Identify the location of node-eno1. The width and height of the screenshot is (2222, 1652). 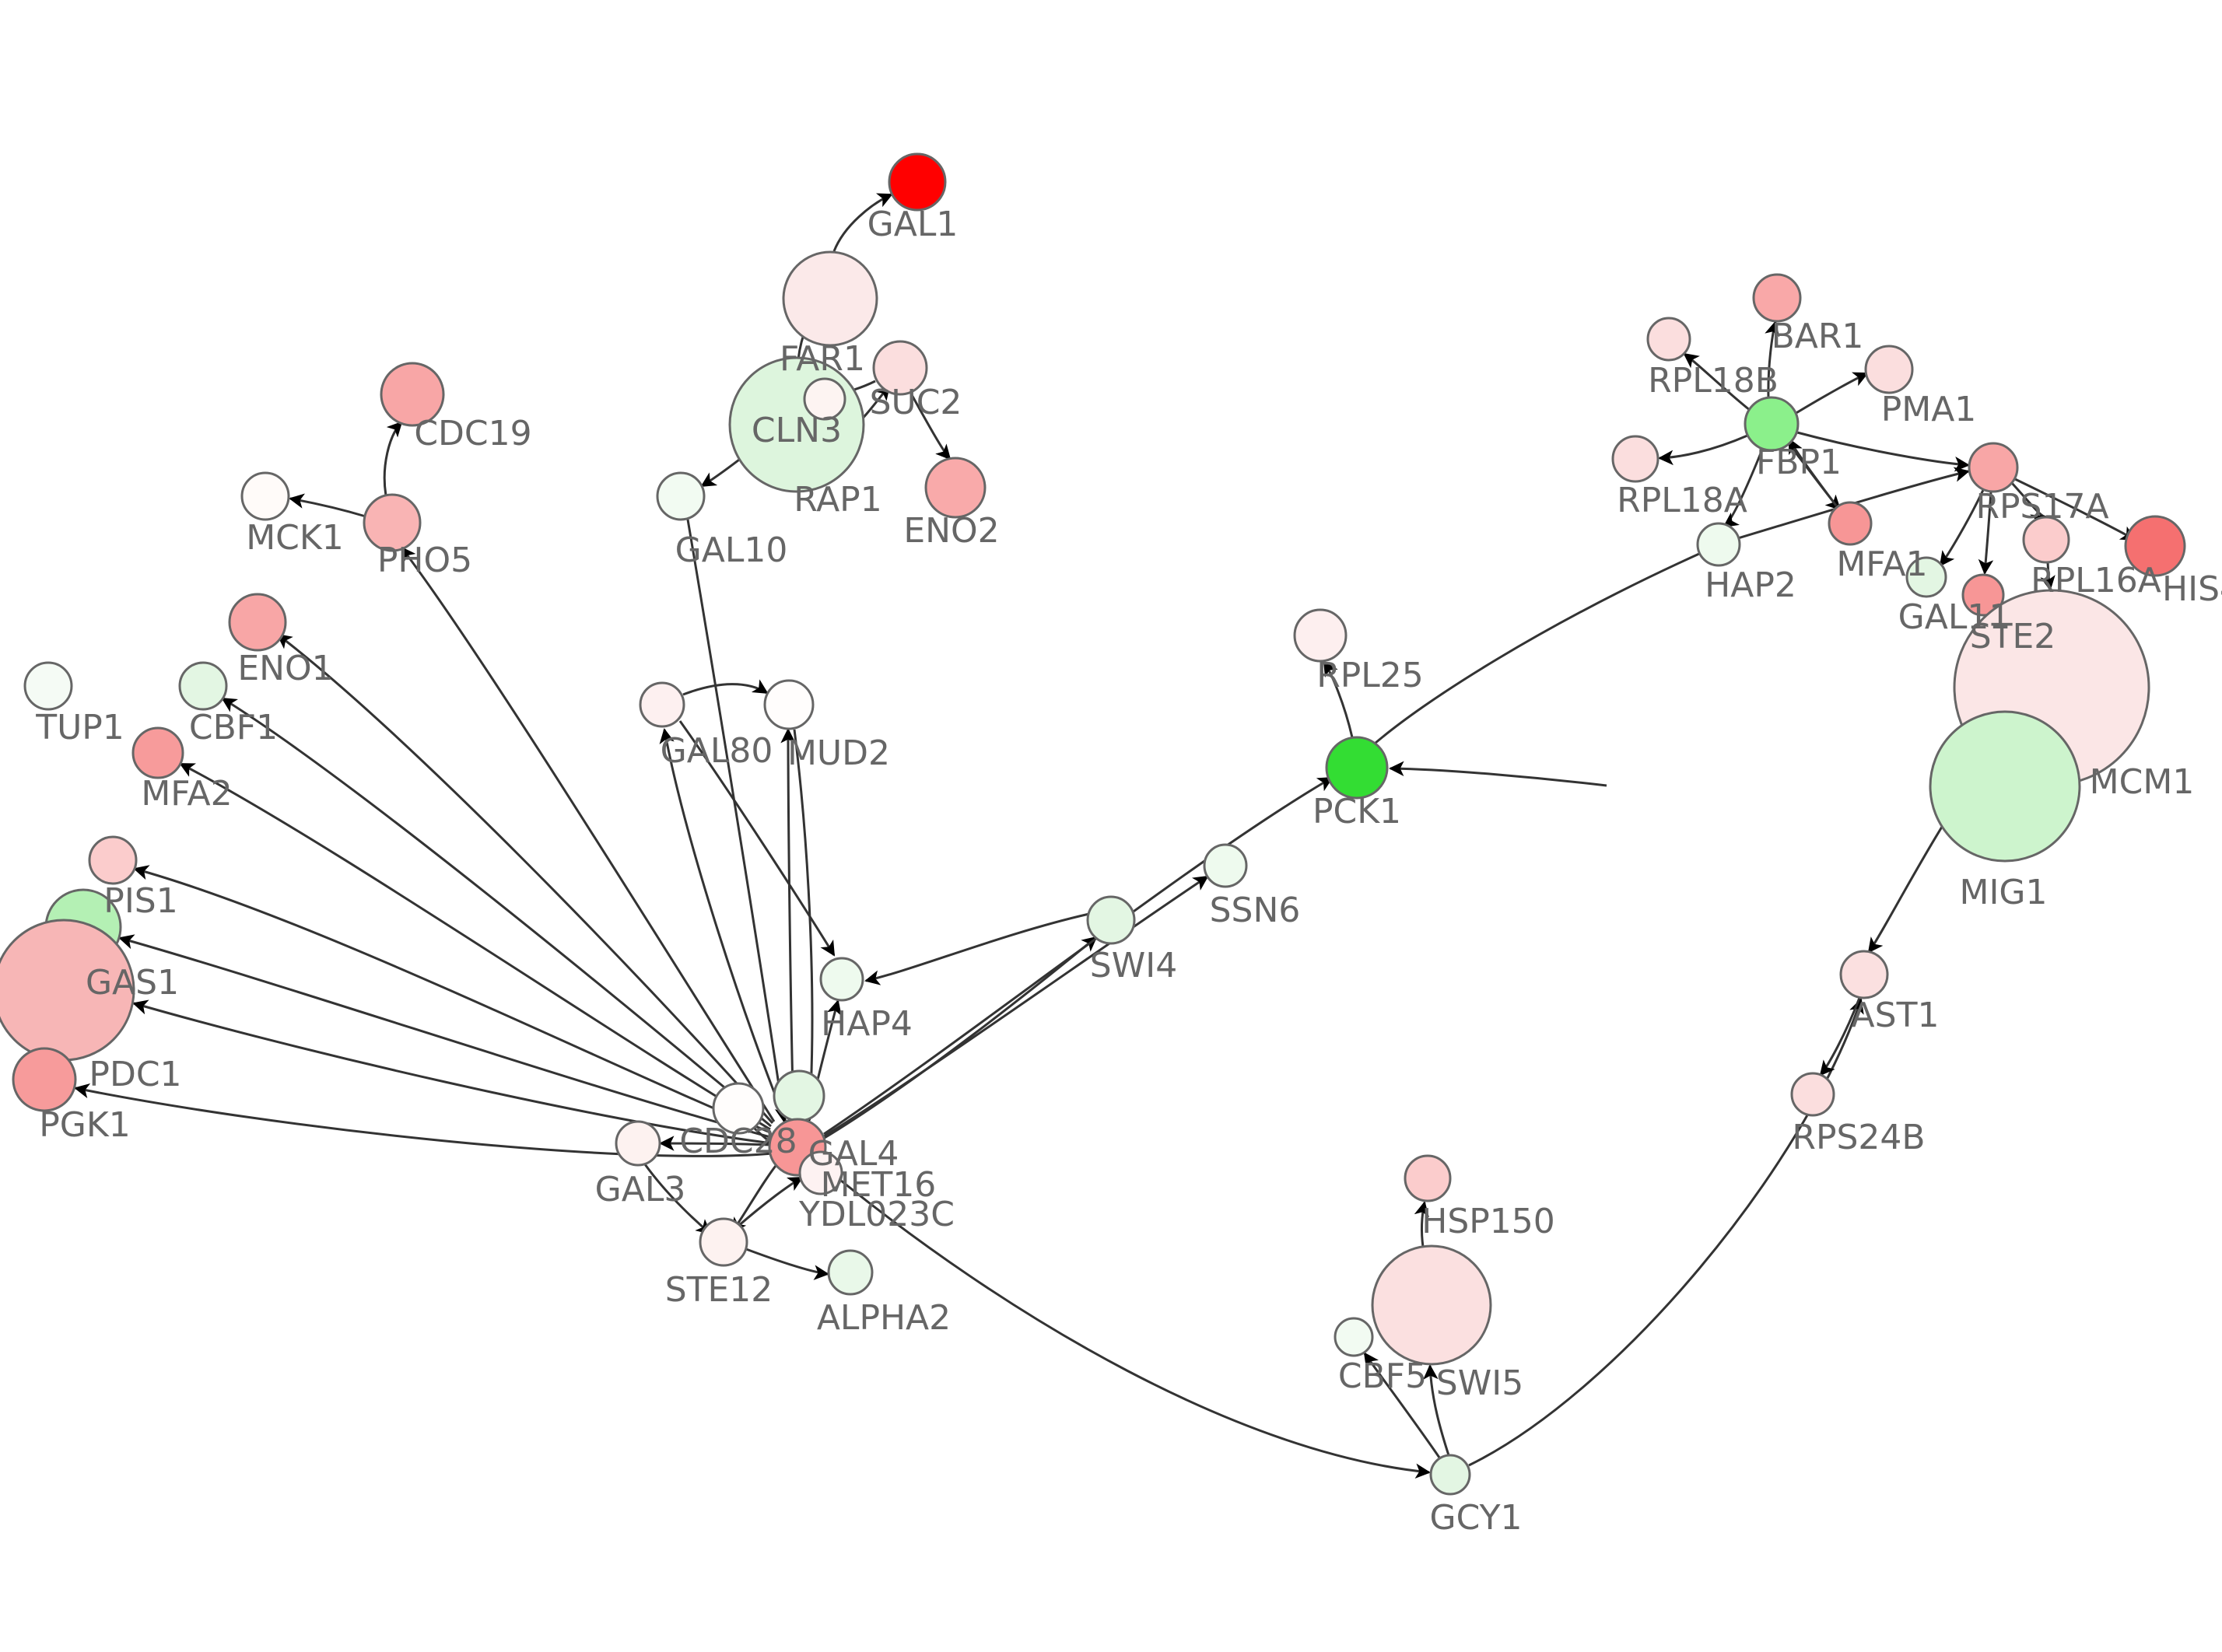
(257, 622).